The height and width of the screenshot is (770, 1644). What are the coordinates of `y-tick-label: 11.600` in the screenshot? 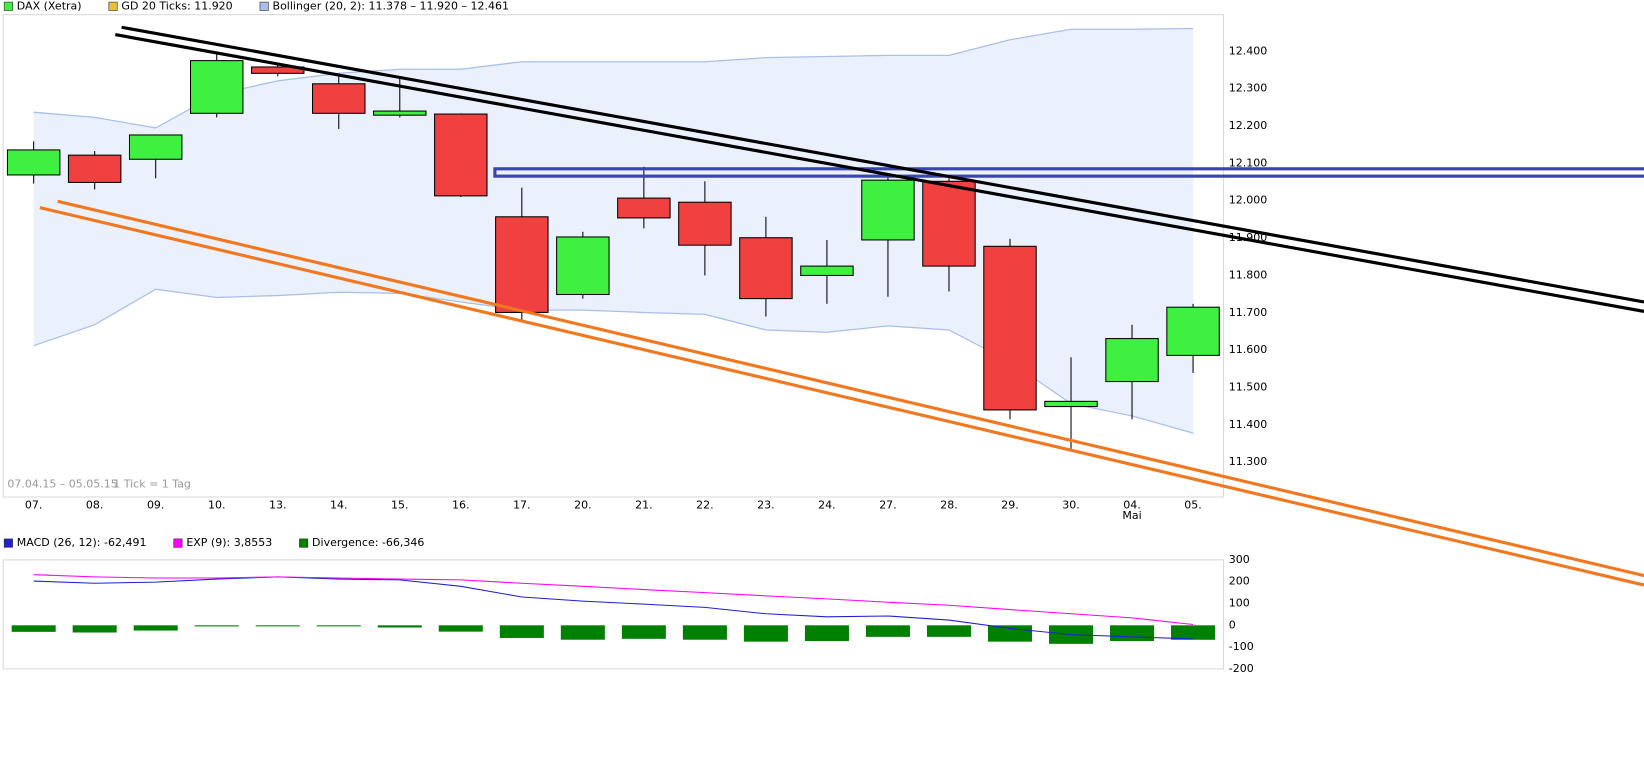 It's located at (1248, 349).